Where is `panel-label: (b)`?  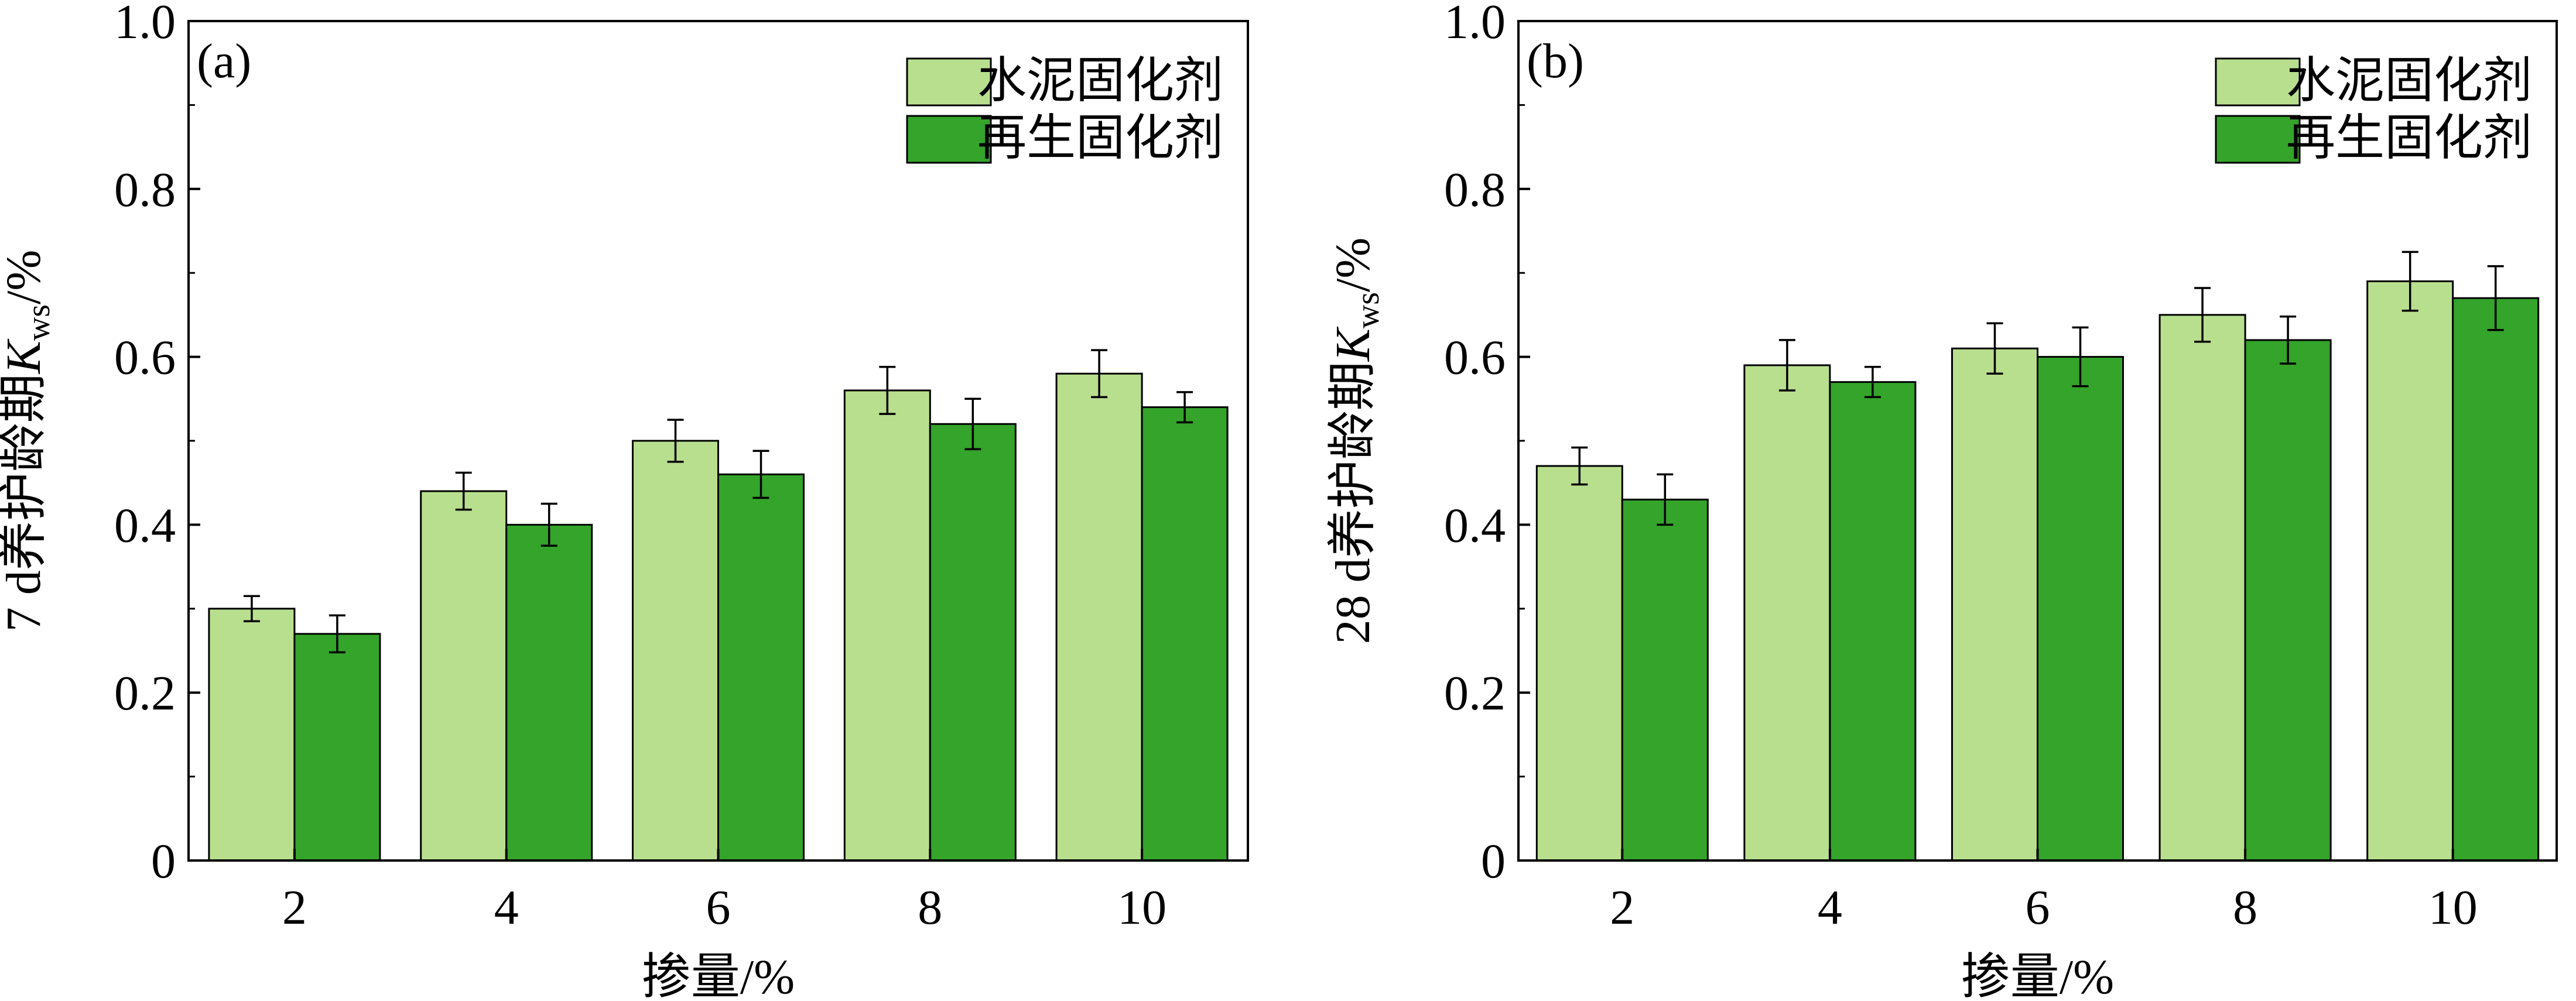 panel-label: (b) is located at coordinates (1555, 61).